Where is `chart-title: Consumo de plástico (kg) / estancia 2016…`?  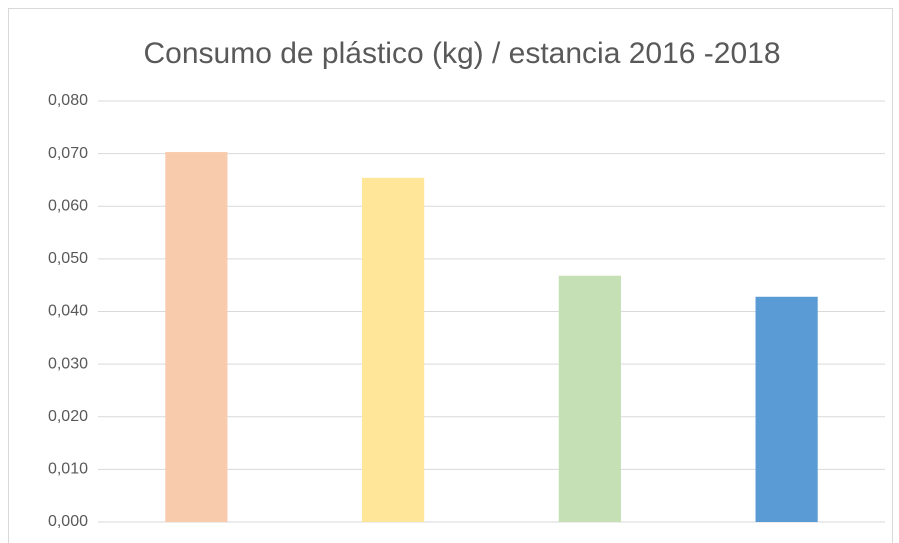 chart-title: Consumo de plástico (kg) / estancia 2016… is located at coordinates (461, 53).